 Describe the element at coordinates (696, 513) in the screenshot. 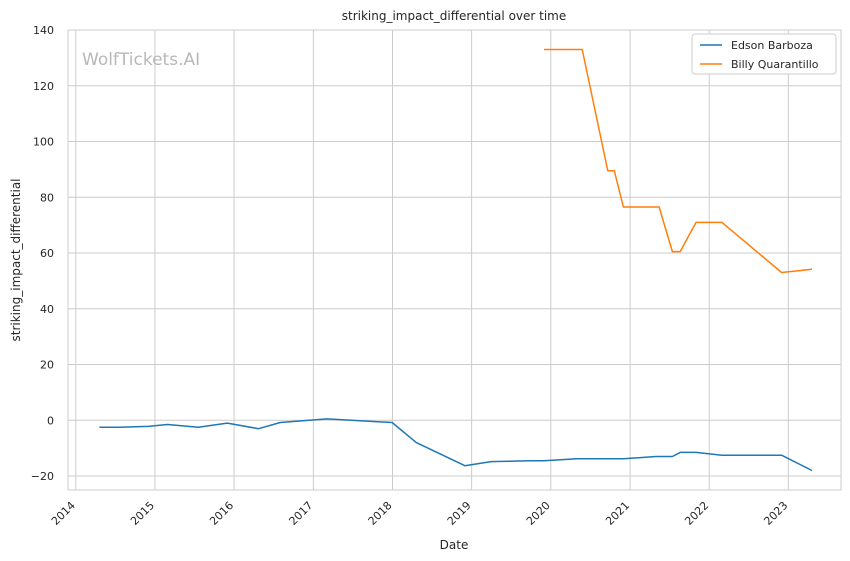

I see `x-tick-label: 2022` at that location.